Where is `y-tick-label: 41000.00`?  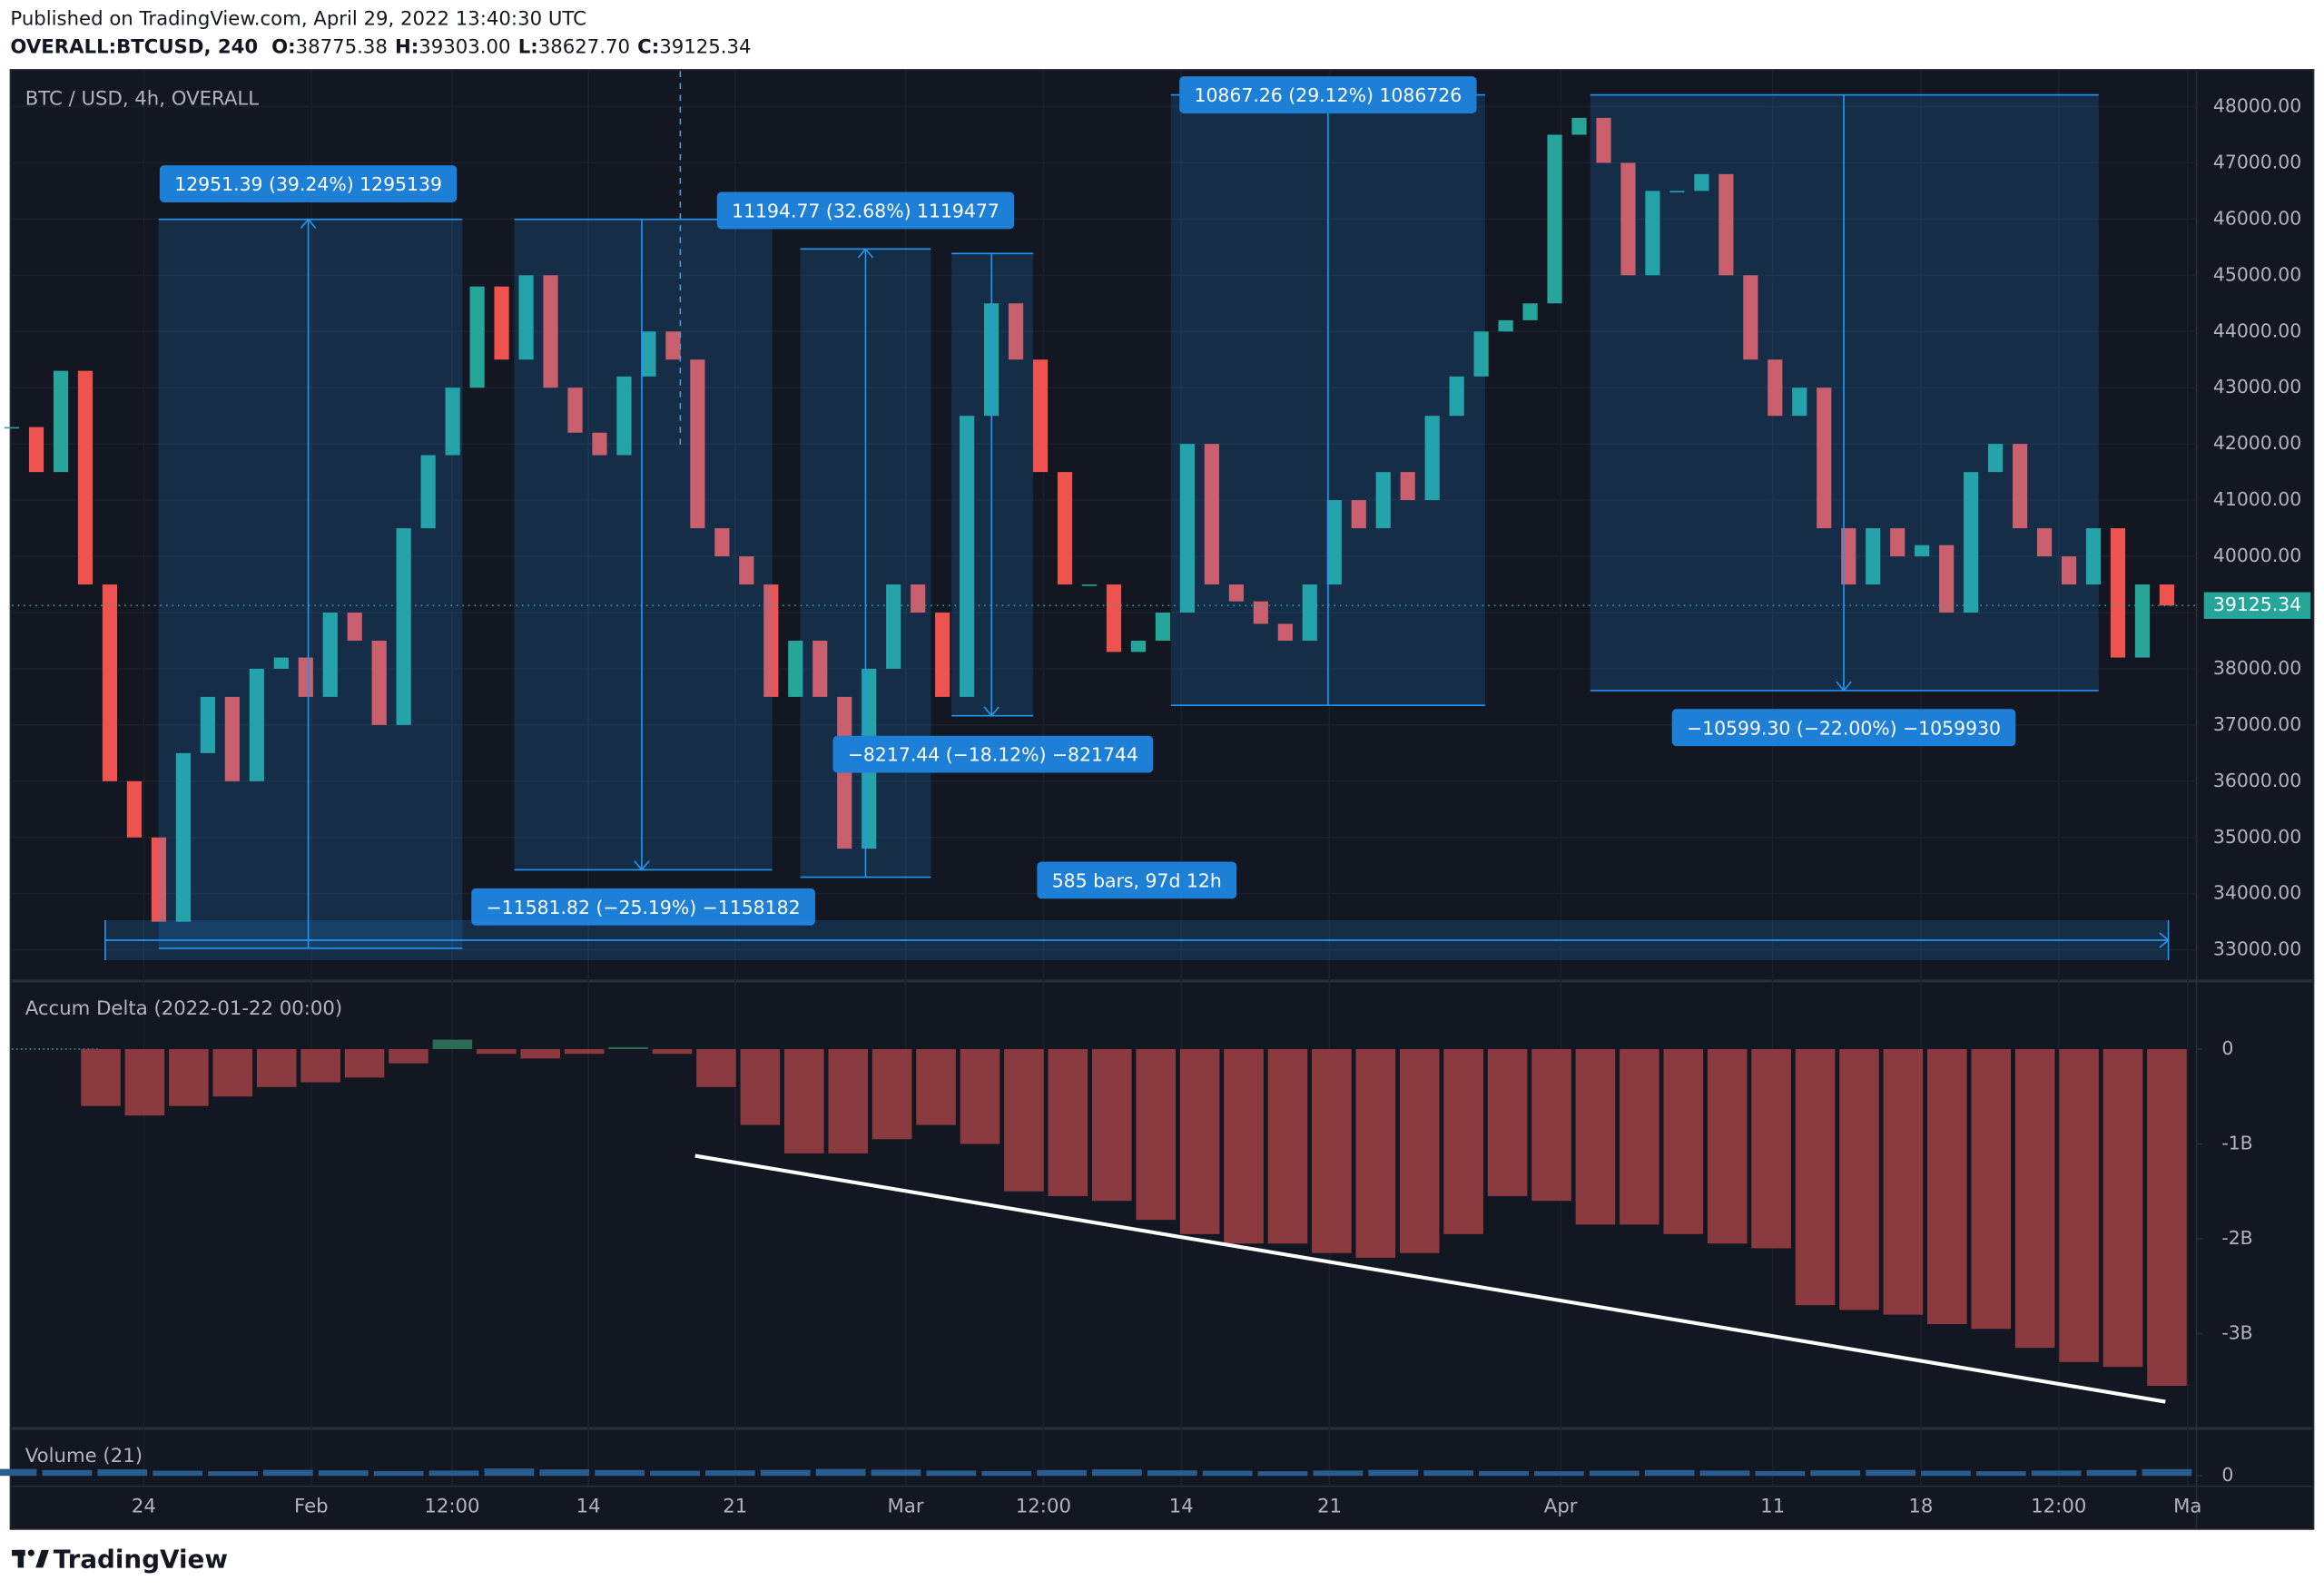 y-tick-label: 41000.00 is located at coordinates (2257, 499).